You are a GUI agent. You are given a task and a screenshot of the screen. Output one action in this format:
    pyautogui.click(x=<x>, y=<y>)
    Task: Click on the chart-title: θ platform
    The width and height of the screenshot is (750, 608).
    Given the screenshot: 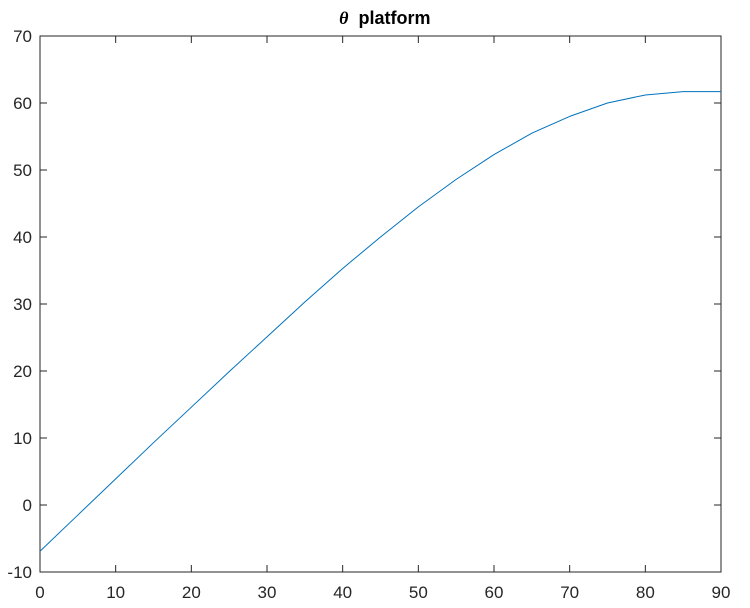 What is the action you would take?
    pyautogui.click(x=384, y=18)
    